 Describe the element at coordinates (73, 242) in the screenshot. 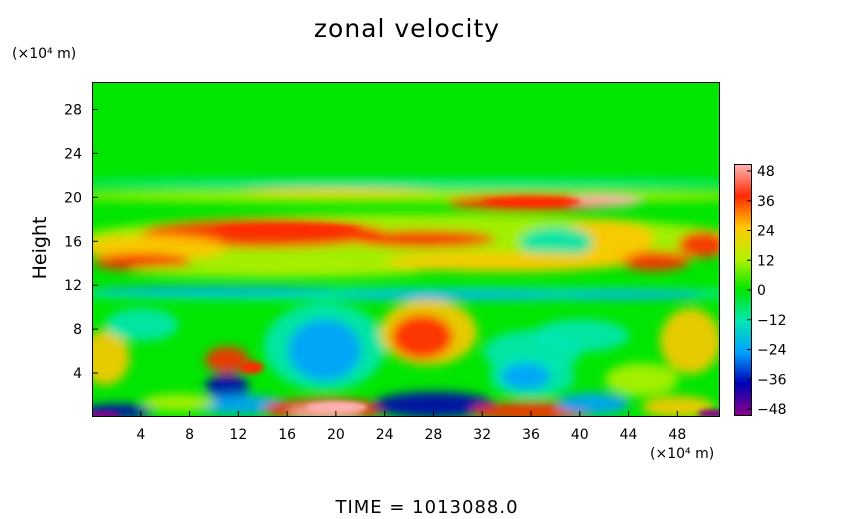

I see `y-tick-label: 16` at that location.